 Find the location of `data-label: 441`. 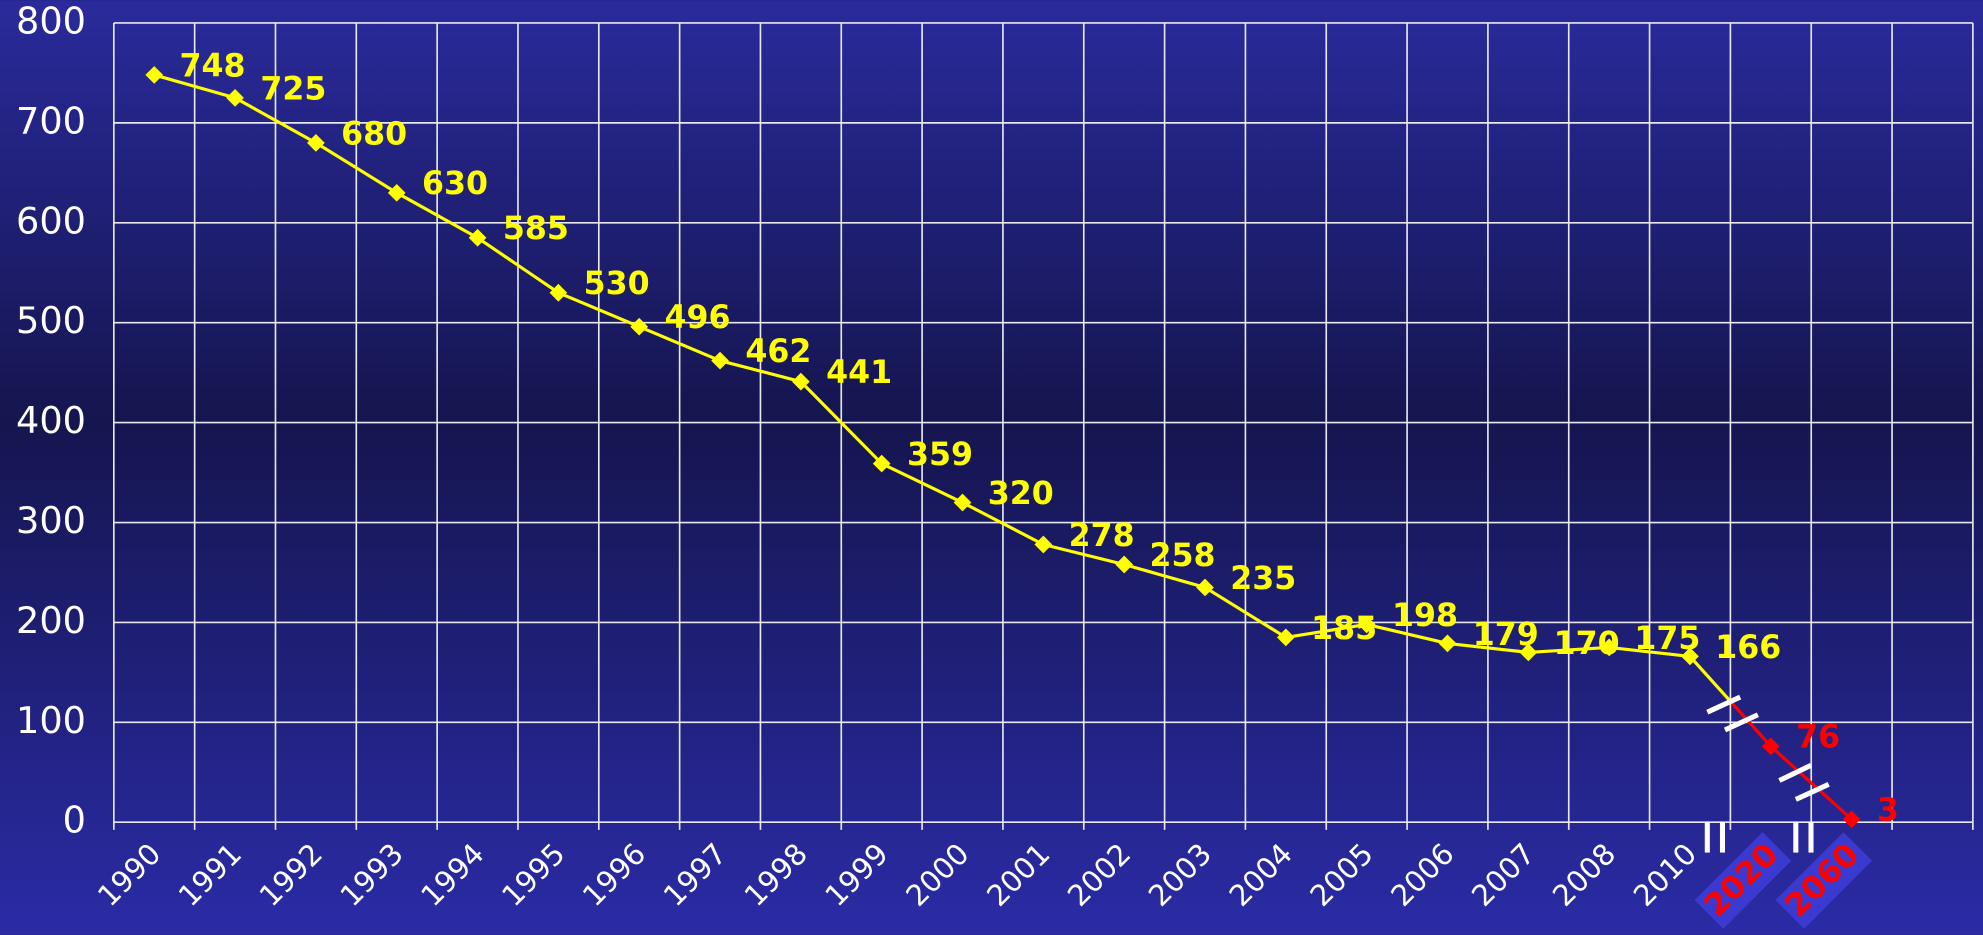

data-label: 441 is located at coordinates (859, 373).